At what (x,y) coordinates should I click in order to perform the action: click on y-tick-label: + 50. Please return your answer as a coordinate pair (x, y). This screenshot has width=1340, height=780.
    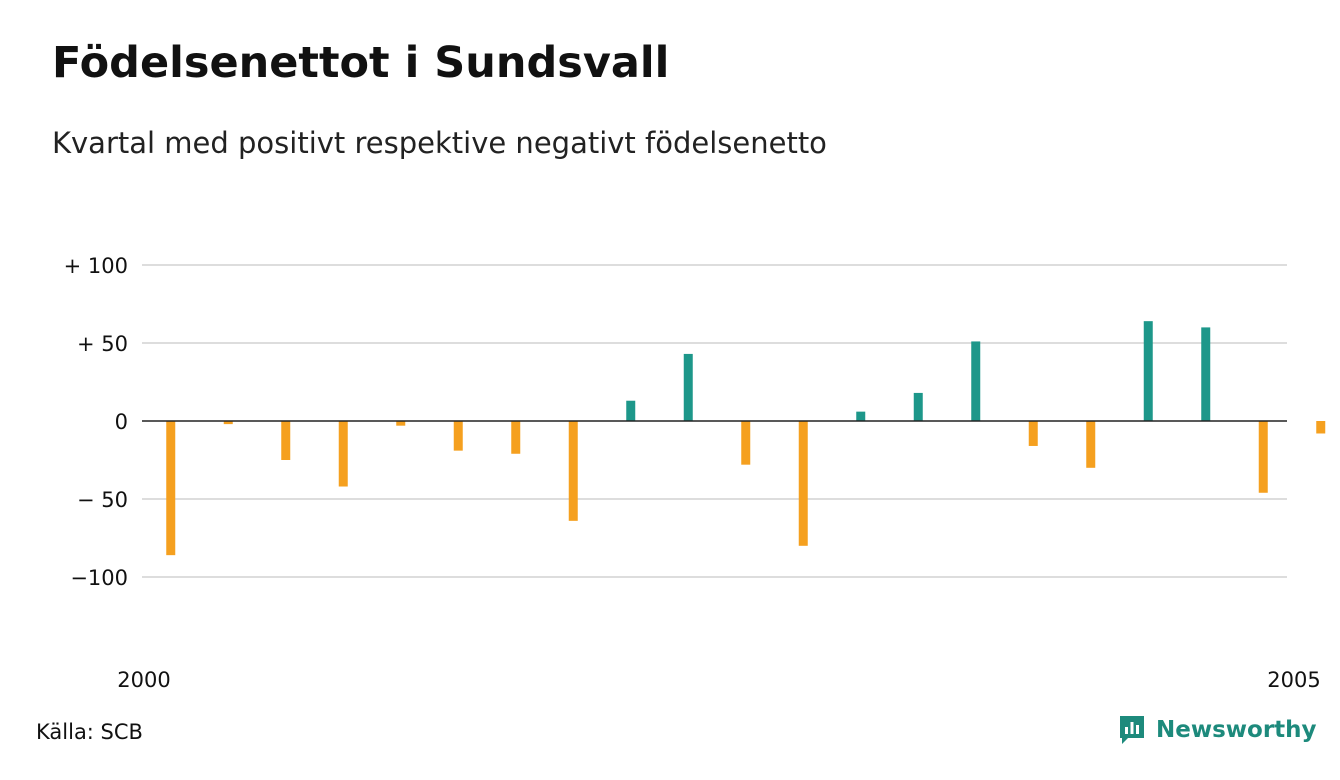
    Looking at the image, I should click on (102, 344).